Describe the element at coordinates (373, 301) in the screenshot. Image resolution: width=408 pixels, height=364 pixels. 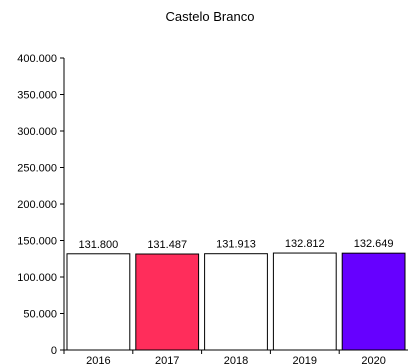
I see `bar-2020` at that location.